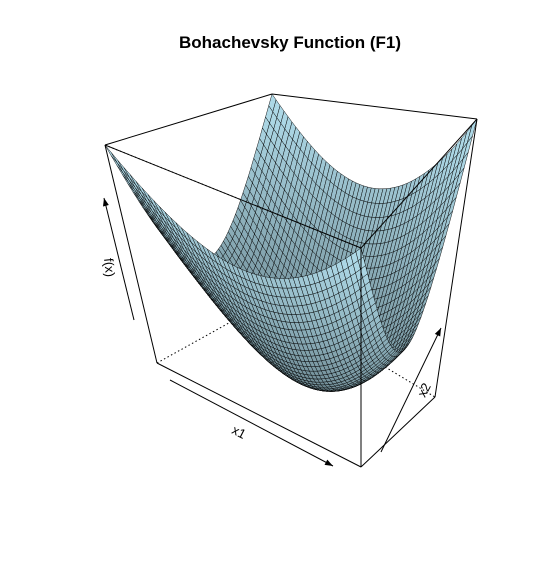 This screenshot has width=543, height=583. Describe the element at coordinates (251, 423) in the screenshot. I see `x-axis-arrow` at that location.